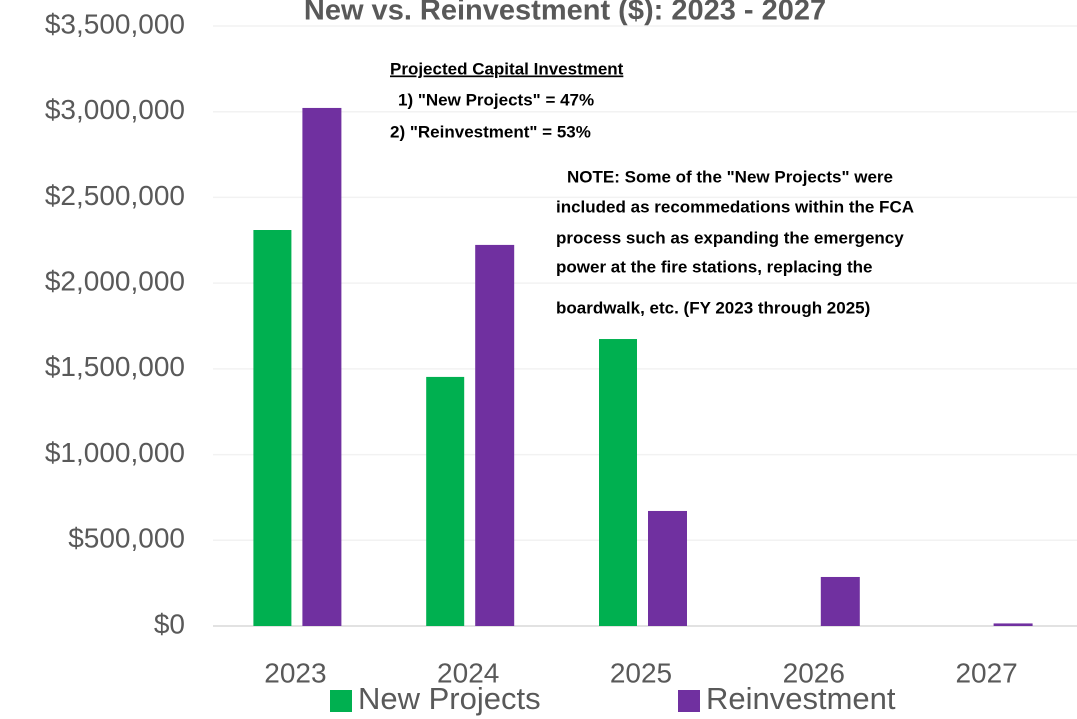 The width and height of the screenshot is (1077, 719). I want to click on annotation: 1) "New Projects" = 47%, so click(496, 99).